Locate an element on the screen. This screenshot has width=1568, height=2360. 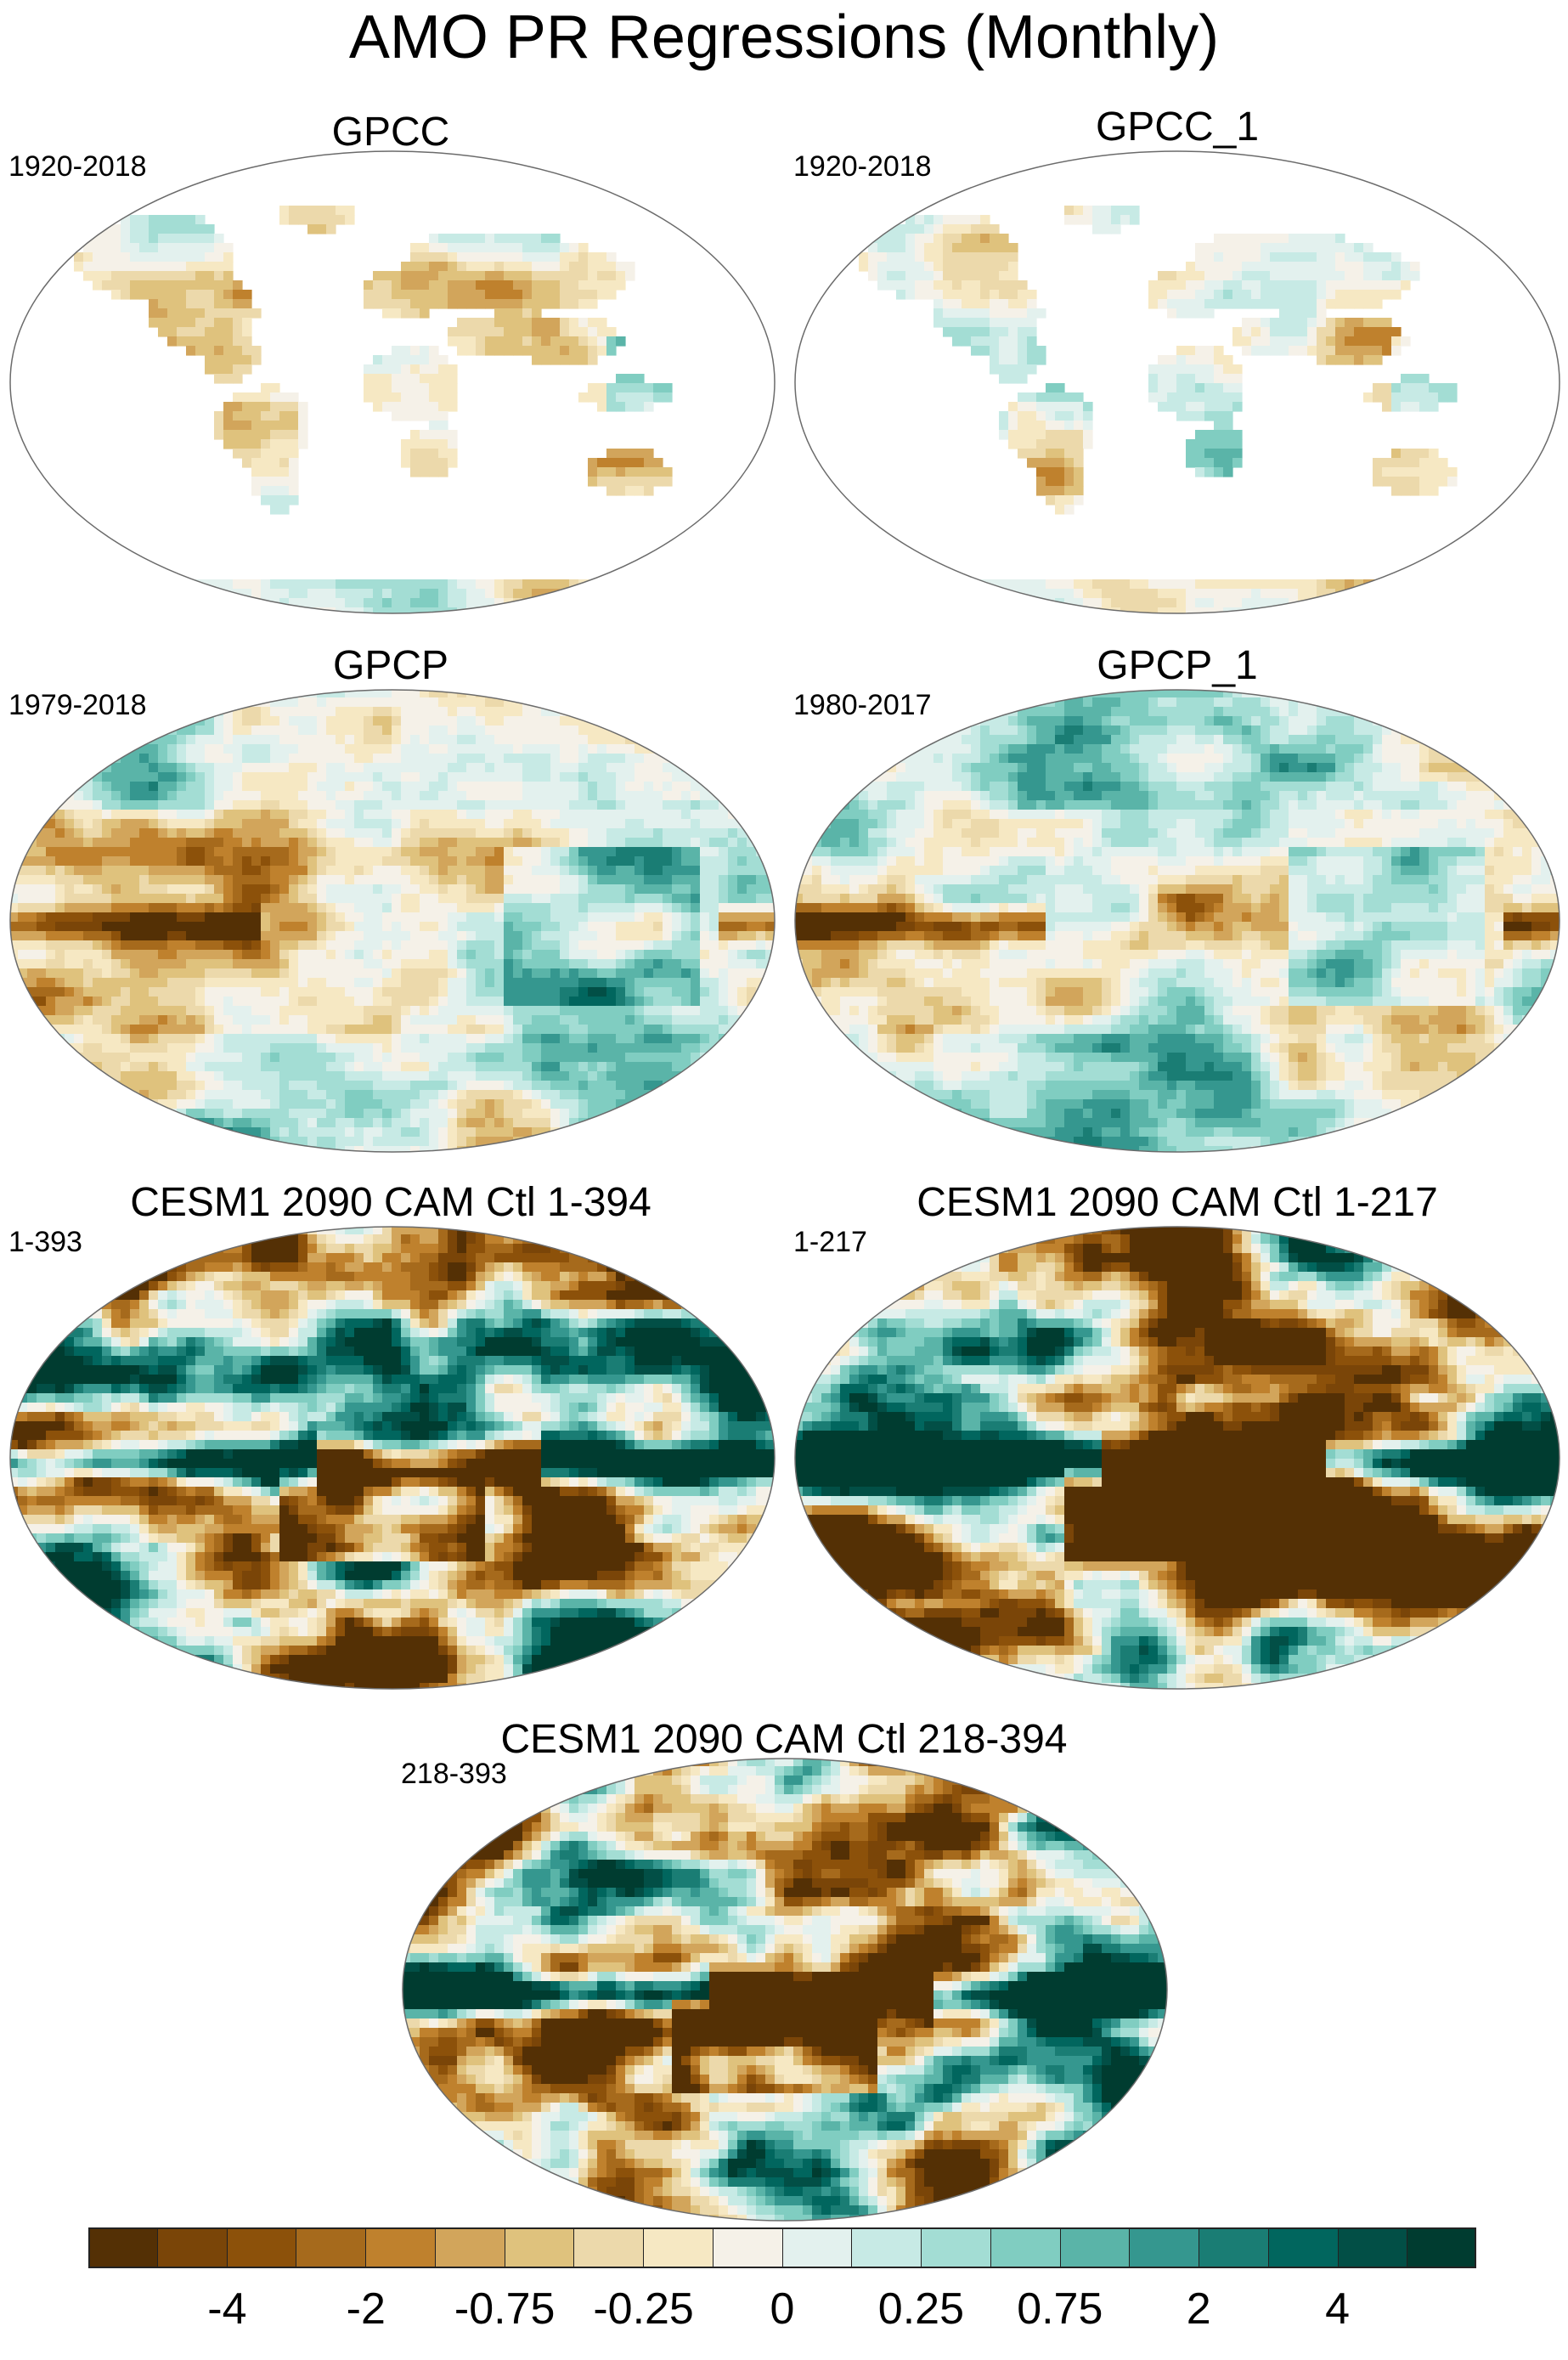
colorbar-tick-label: 2 is located at coordinates (1199, 2309).